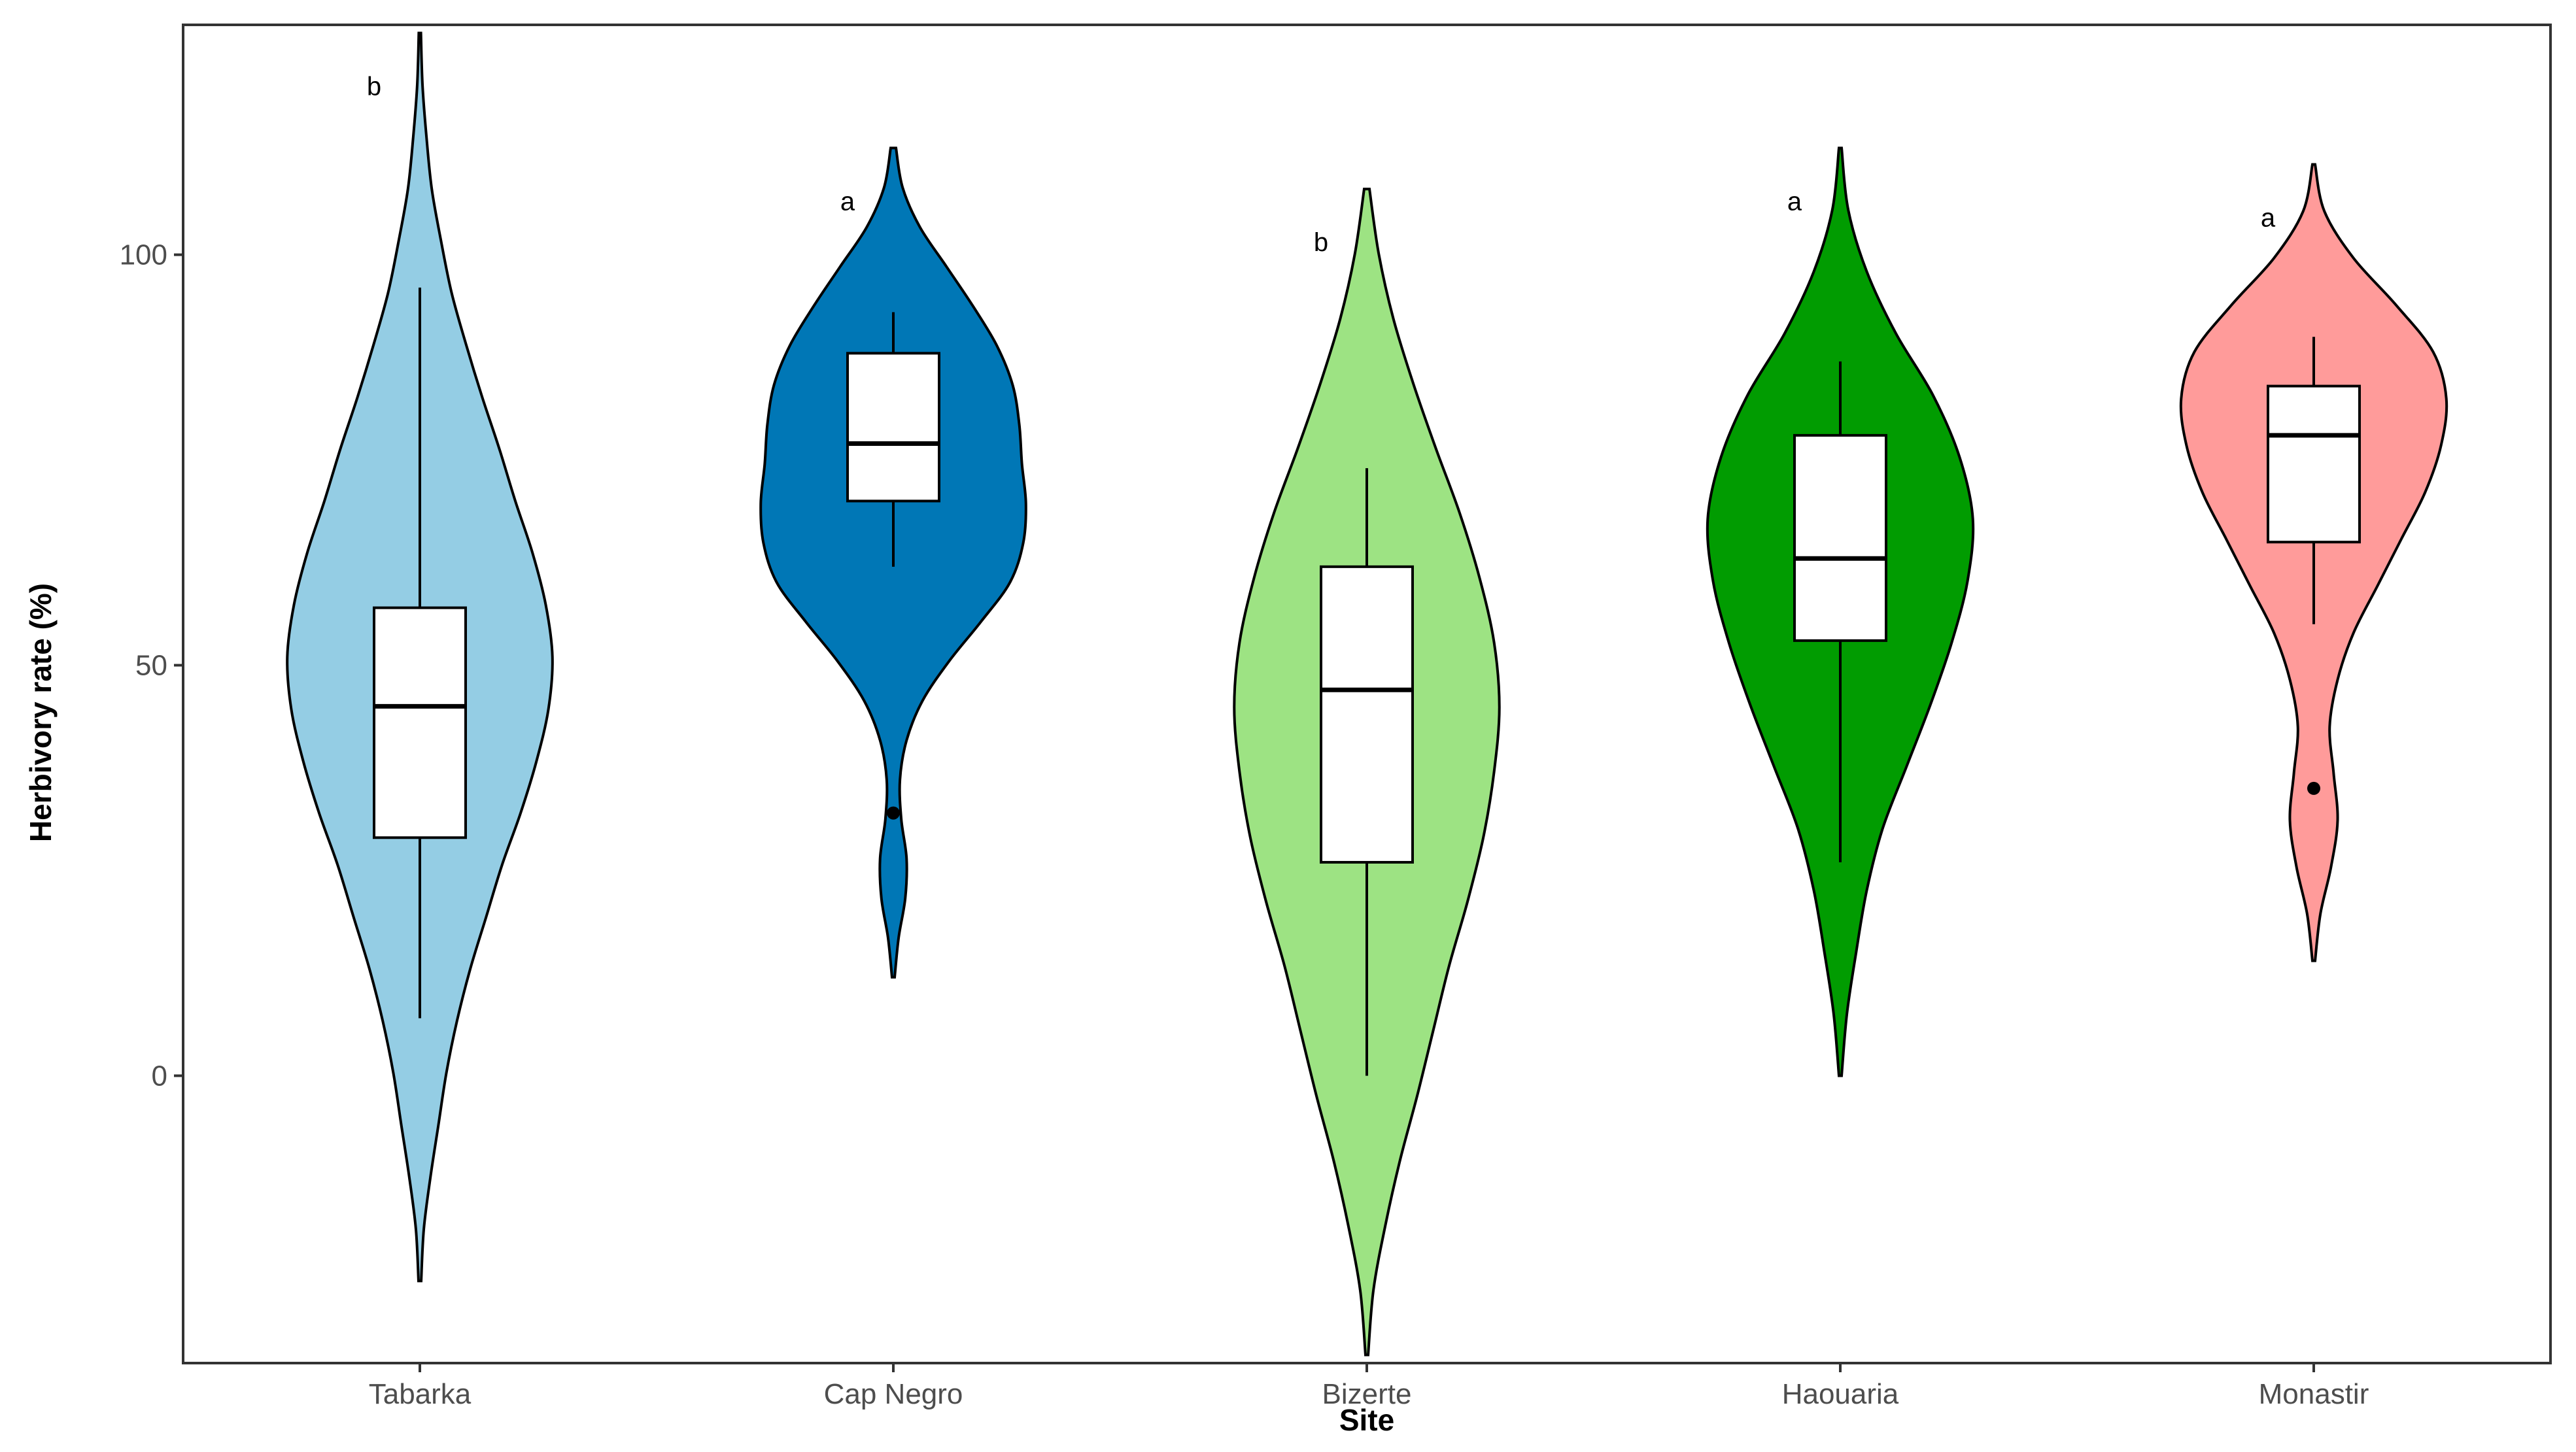 Image resolution: width=2576 pixels, height=1452 pixels. What do you see at coordinates (1367, 1394) in the screenshot?
I see `x-tick-label: Bizerte` at bounding box center [1367, 1394].